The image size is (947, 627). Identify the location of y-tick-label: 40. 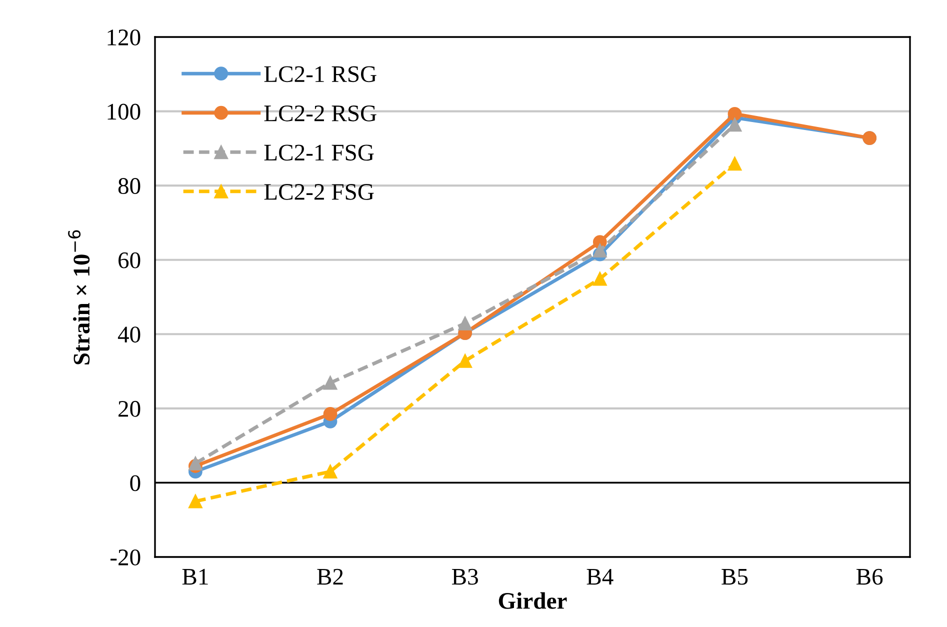
(129, 334).